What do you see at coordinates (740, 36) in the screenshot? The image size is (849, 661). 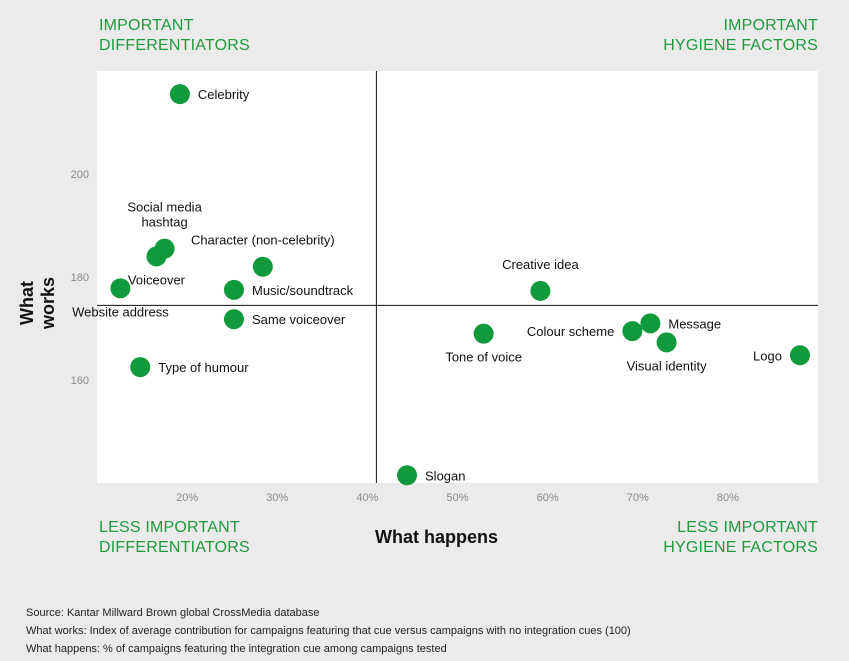 I see `quadrant-label-top-right: IMPORTANT HYGIENE FACTORS` at bounding box center [740, 36].